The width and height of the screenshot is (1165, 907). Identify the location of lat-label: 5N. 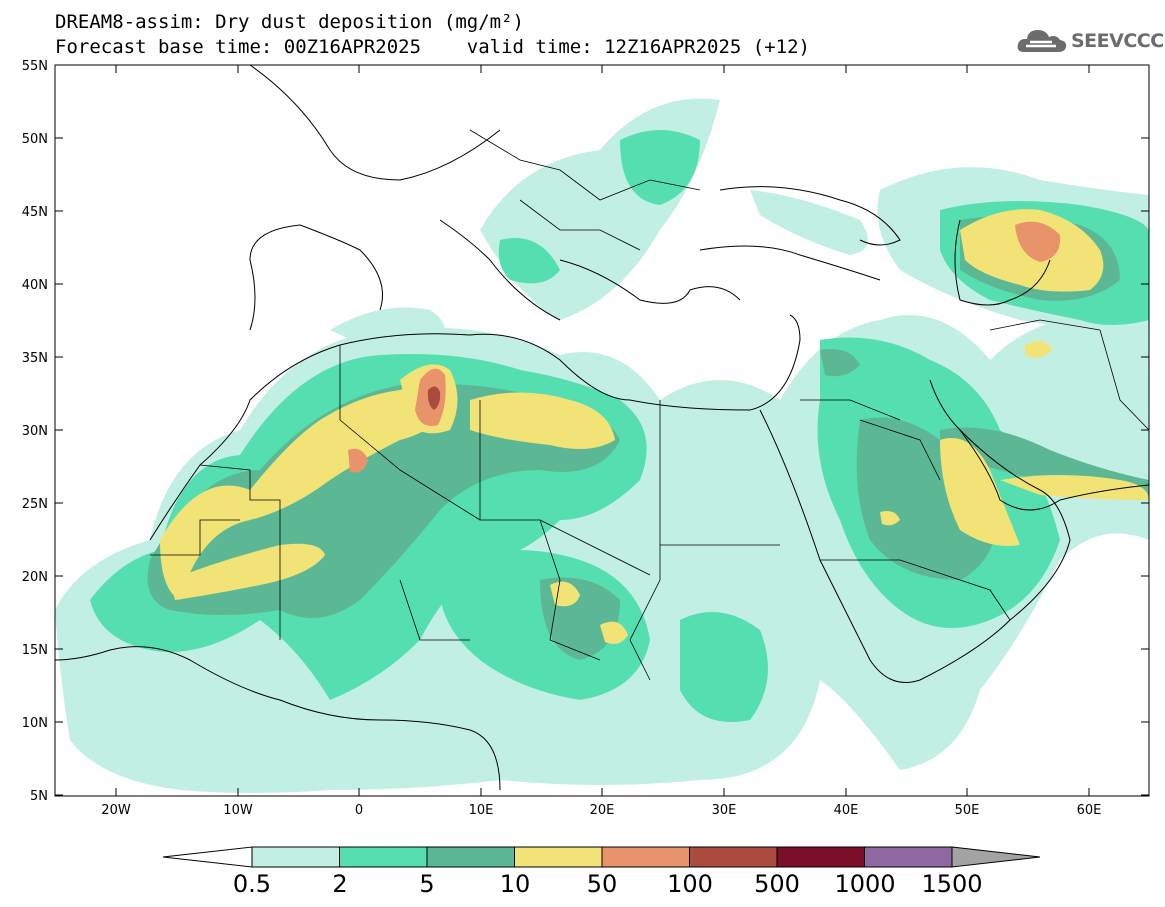
(39, 796).